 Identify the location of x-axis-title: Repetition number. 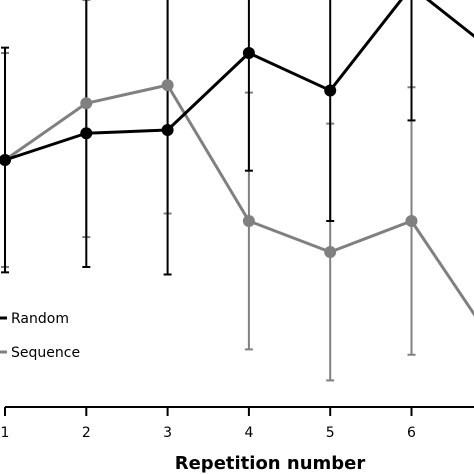
(270, 463).